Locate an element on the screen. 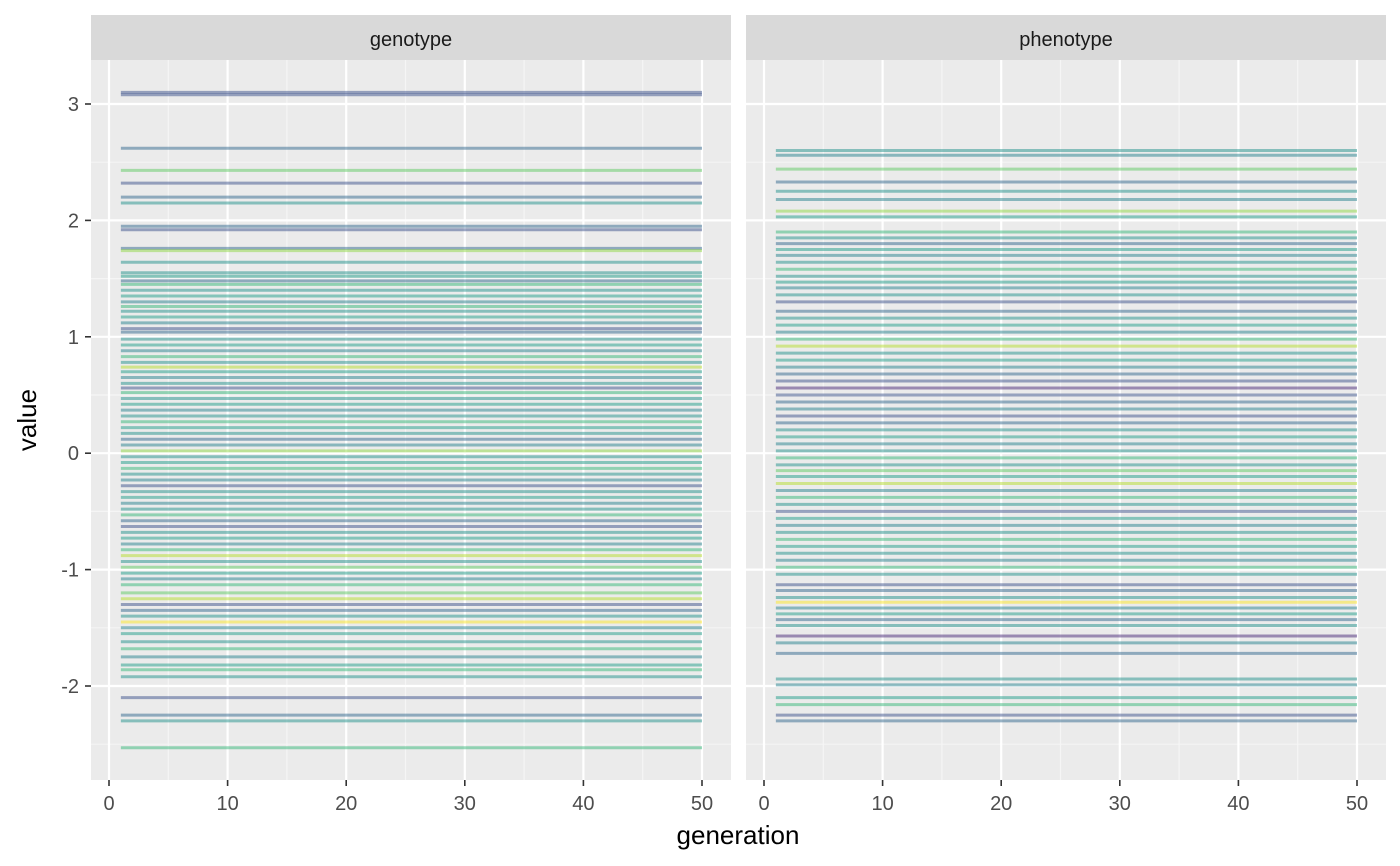 This screenshot has height=866, width=1400. y-tick-label: 2 is located at coordinates (73, 221).